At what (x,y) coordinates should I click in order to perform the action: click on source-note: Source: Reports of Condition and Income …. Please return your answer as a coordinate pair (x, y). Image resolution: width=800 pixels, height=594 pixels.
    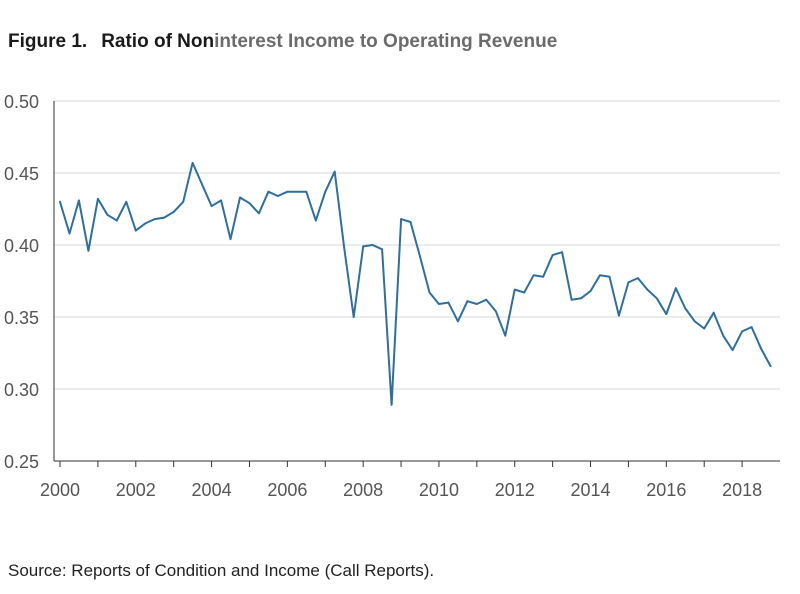
    Looking at the image, I should click on (221, 570).